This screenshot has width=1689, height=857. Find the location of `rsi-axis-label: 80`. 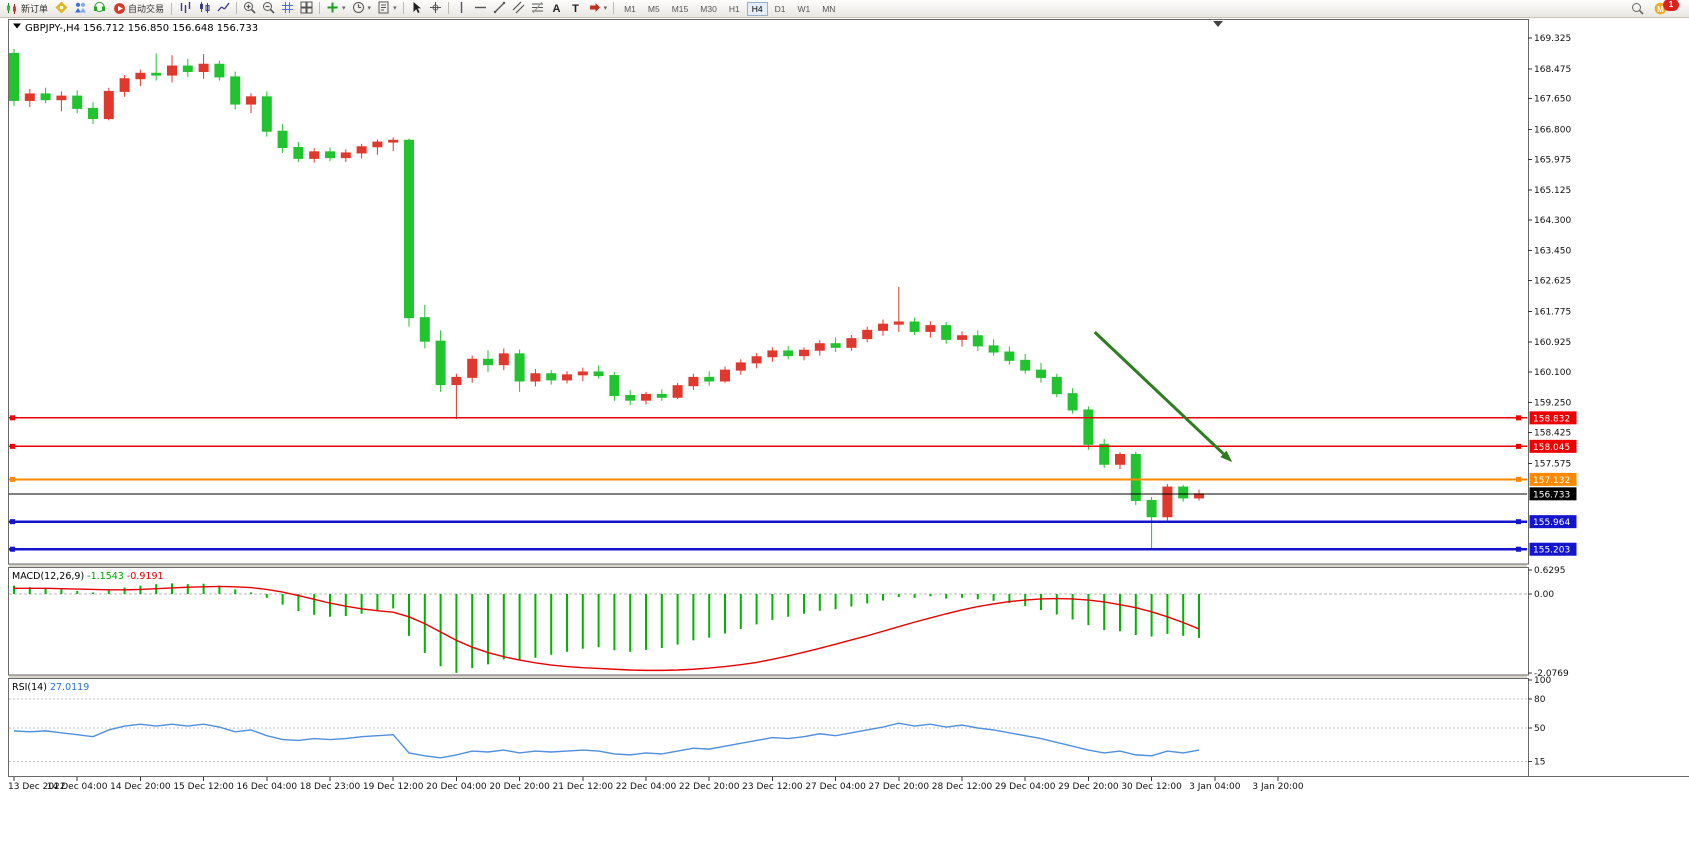

rsi-axis-label: 80 is located at coordinates (1540, 700).